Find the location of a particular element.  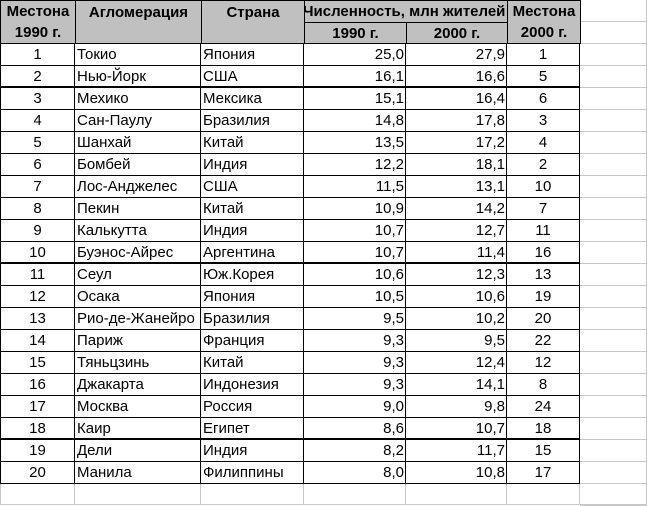

rank-1990-cell: 9 is located at coordinates (37, 231).